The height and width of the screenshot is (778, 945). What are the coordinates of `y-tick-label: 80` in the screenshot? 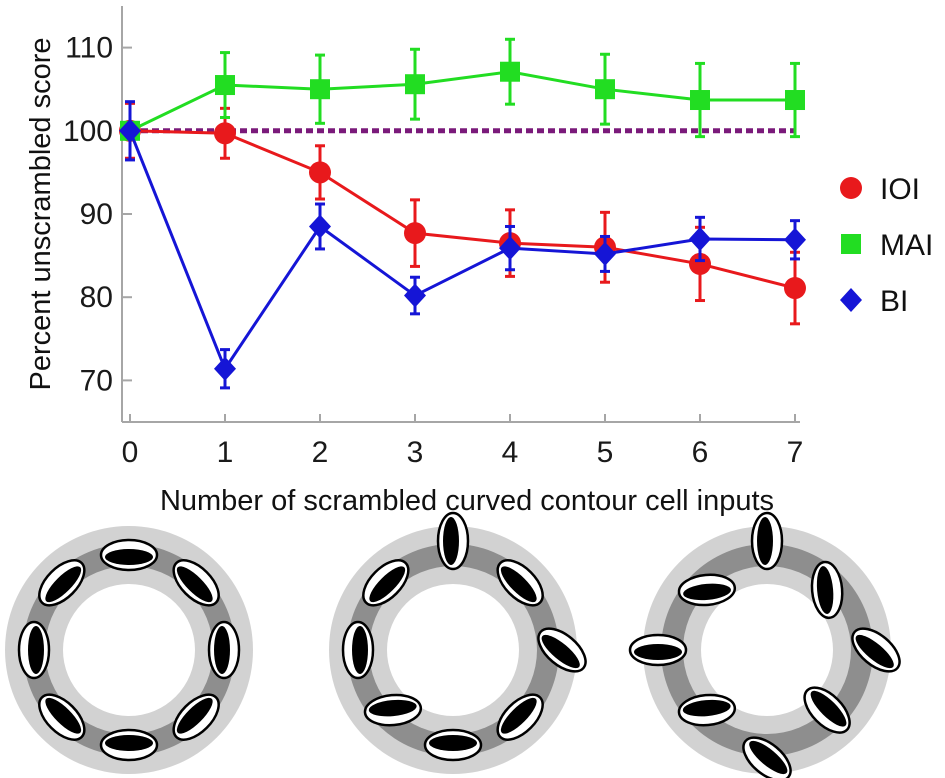 It's located at (96, 297).